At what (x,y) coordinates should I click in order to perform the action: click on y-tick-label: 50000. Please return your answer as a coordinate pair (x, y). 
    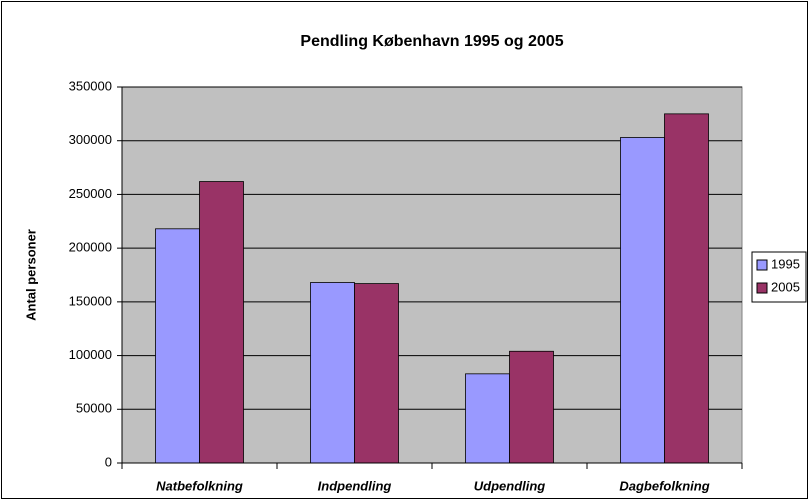
    Looking at the image, I should click on (94, 408).